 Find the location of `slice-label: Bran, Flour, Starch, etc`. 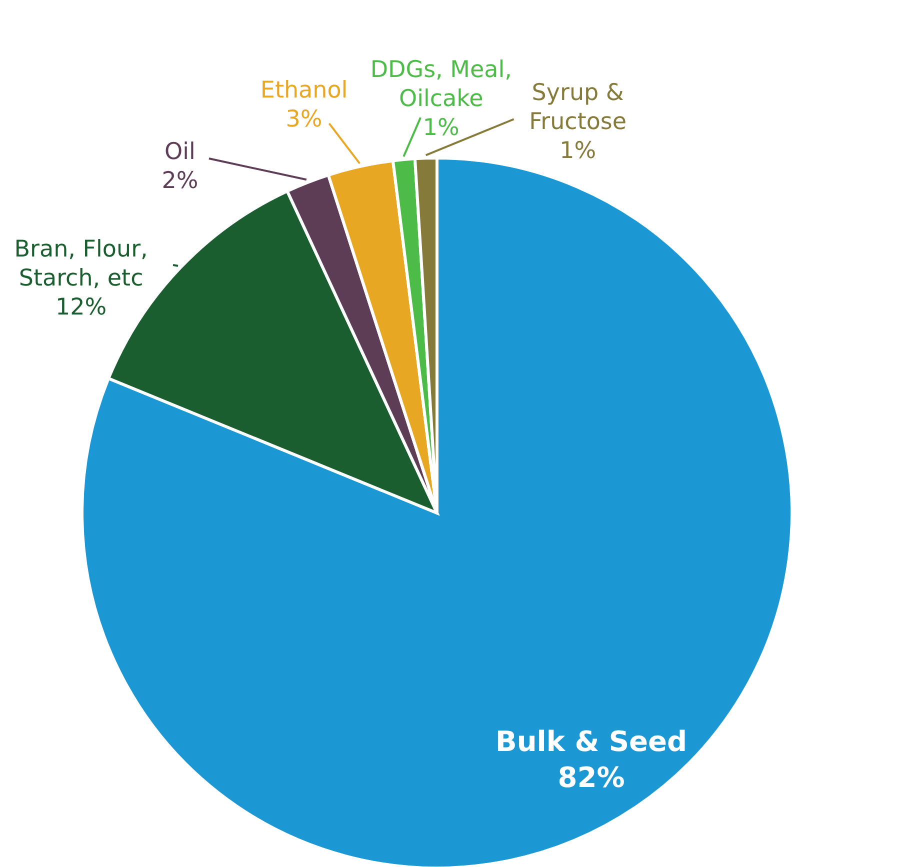

slice-label: Bran, Flour, Starch, etc is located at coordinates (81, 264).